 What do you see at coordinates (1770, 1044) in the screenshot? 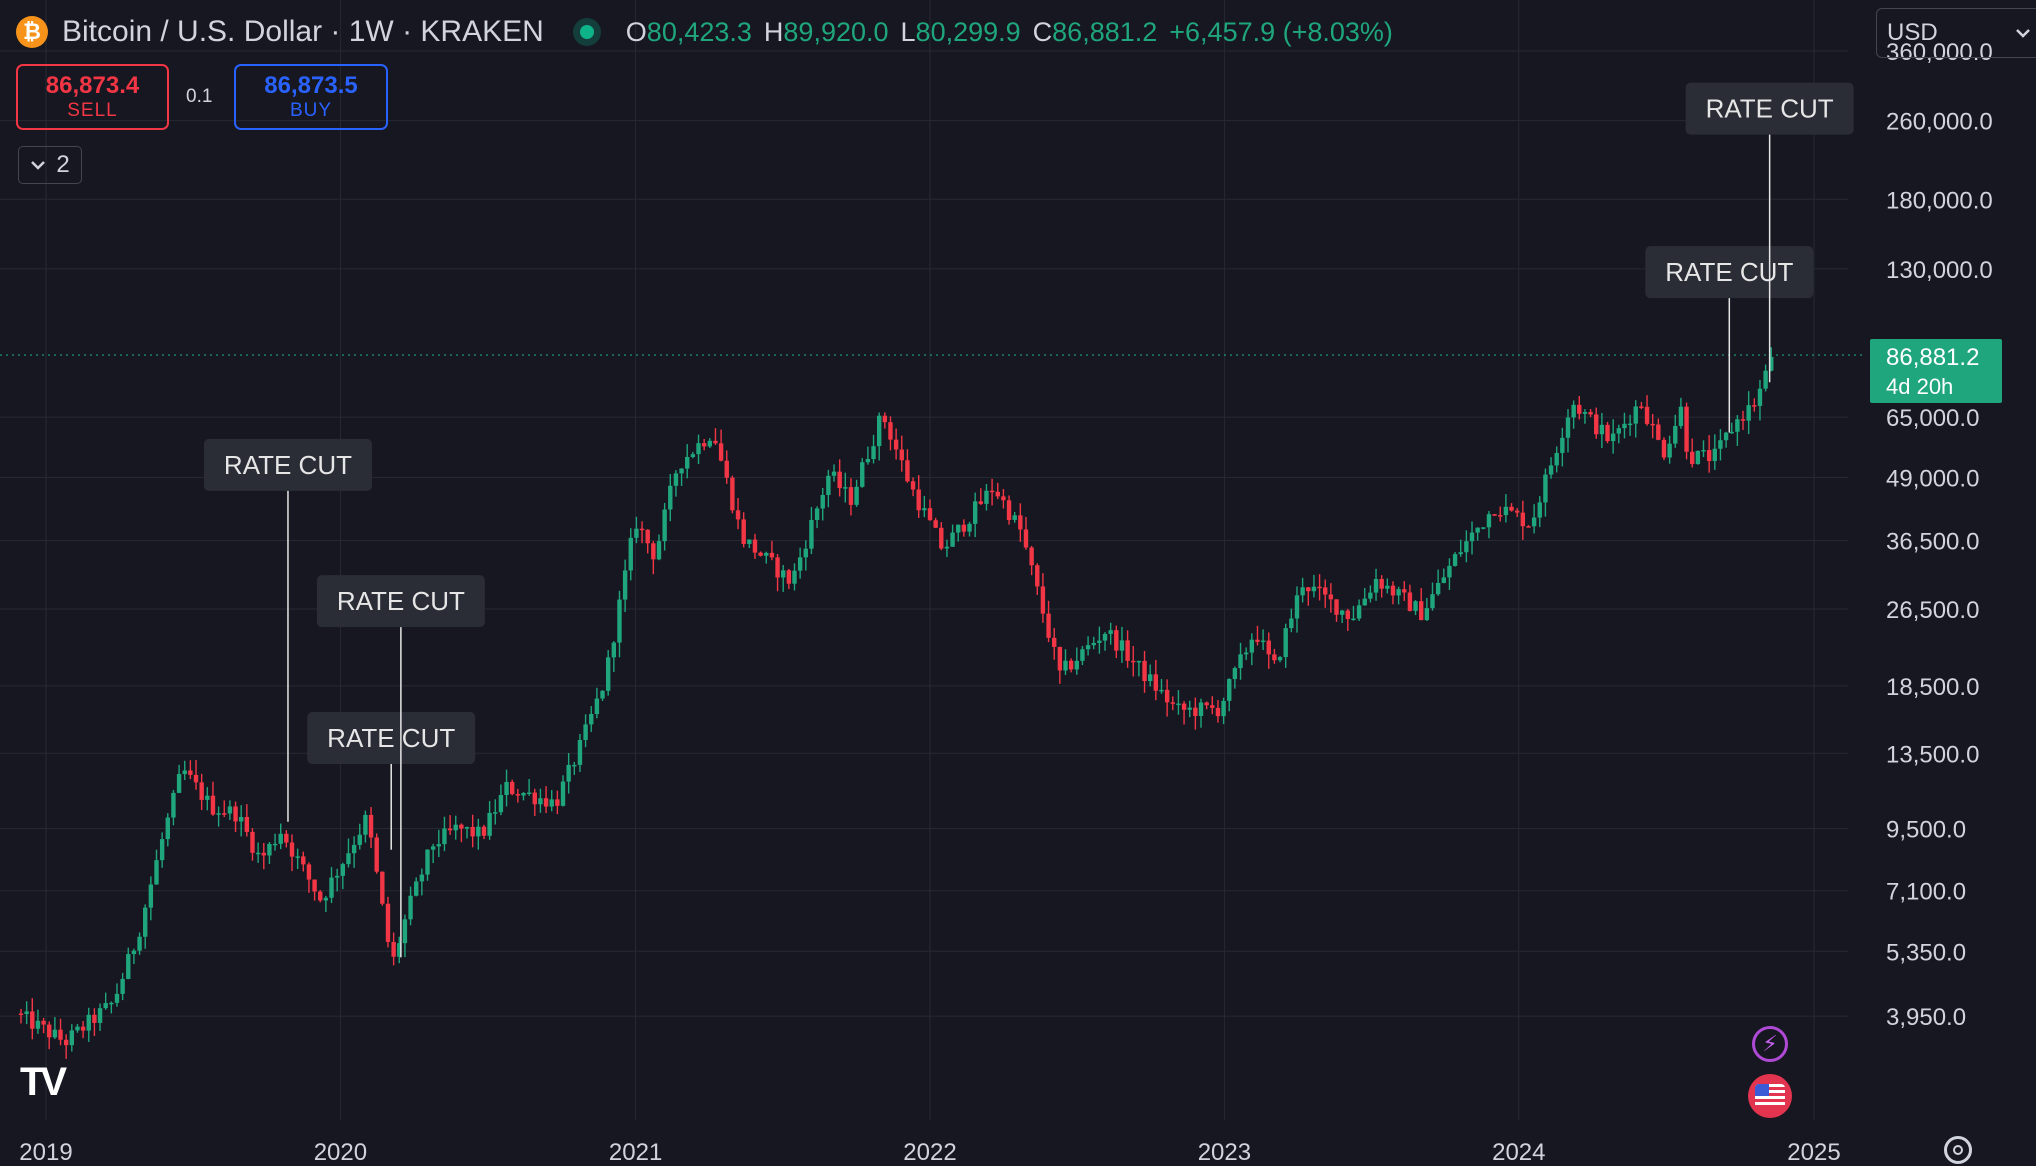
I see `flash-icon: ⚡` at bounding box center [1770, 1044].